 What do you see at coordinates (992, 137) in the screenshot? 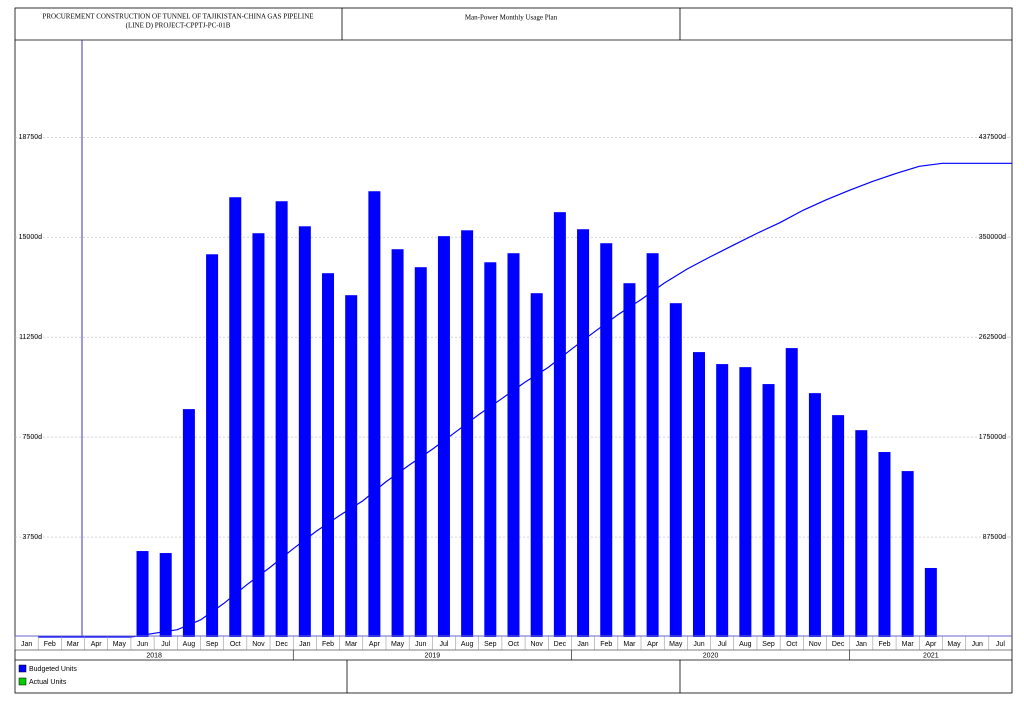
I see `y2-tick-label: 437500d` at bounding box center [992, 137].